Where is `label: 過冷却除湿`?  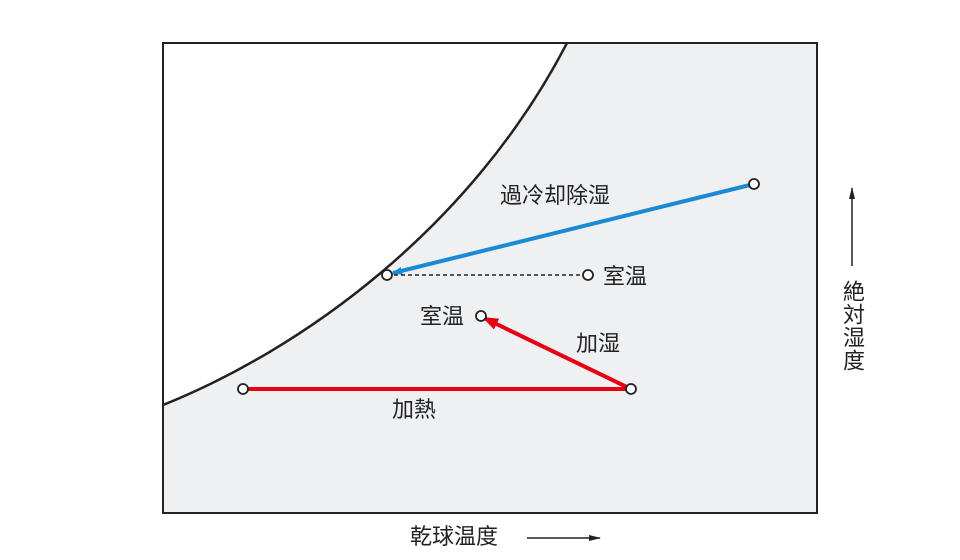
label: 過冷却除湿 is located at coordinates (555, 196).